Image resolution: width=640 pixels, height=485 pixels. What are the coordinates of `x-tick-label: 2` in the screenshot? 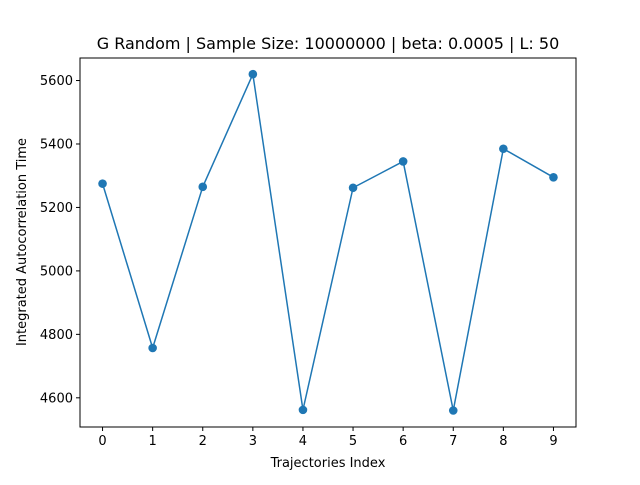 It's located at (203, 441).